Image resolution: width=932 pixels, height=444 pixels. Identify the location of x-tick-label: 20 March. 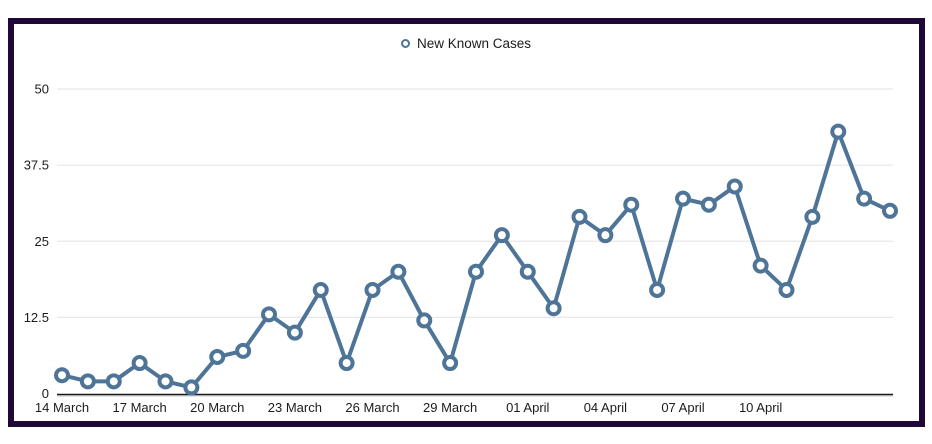
(217, 407).